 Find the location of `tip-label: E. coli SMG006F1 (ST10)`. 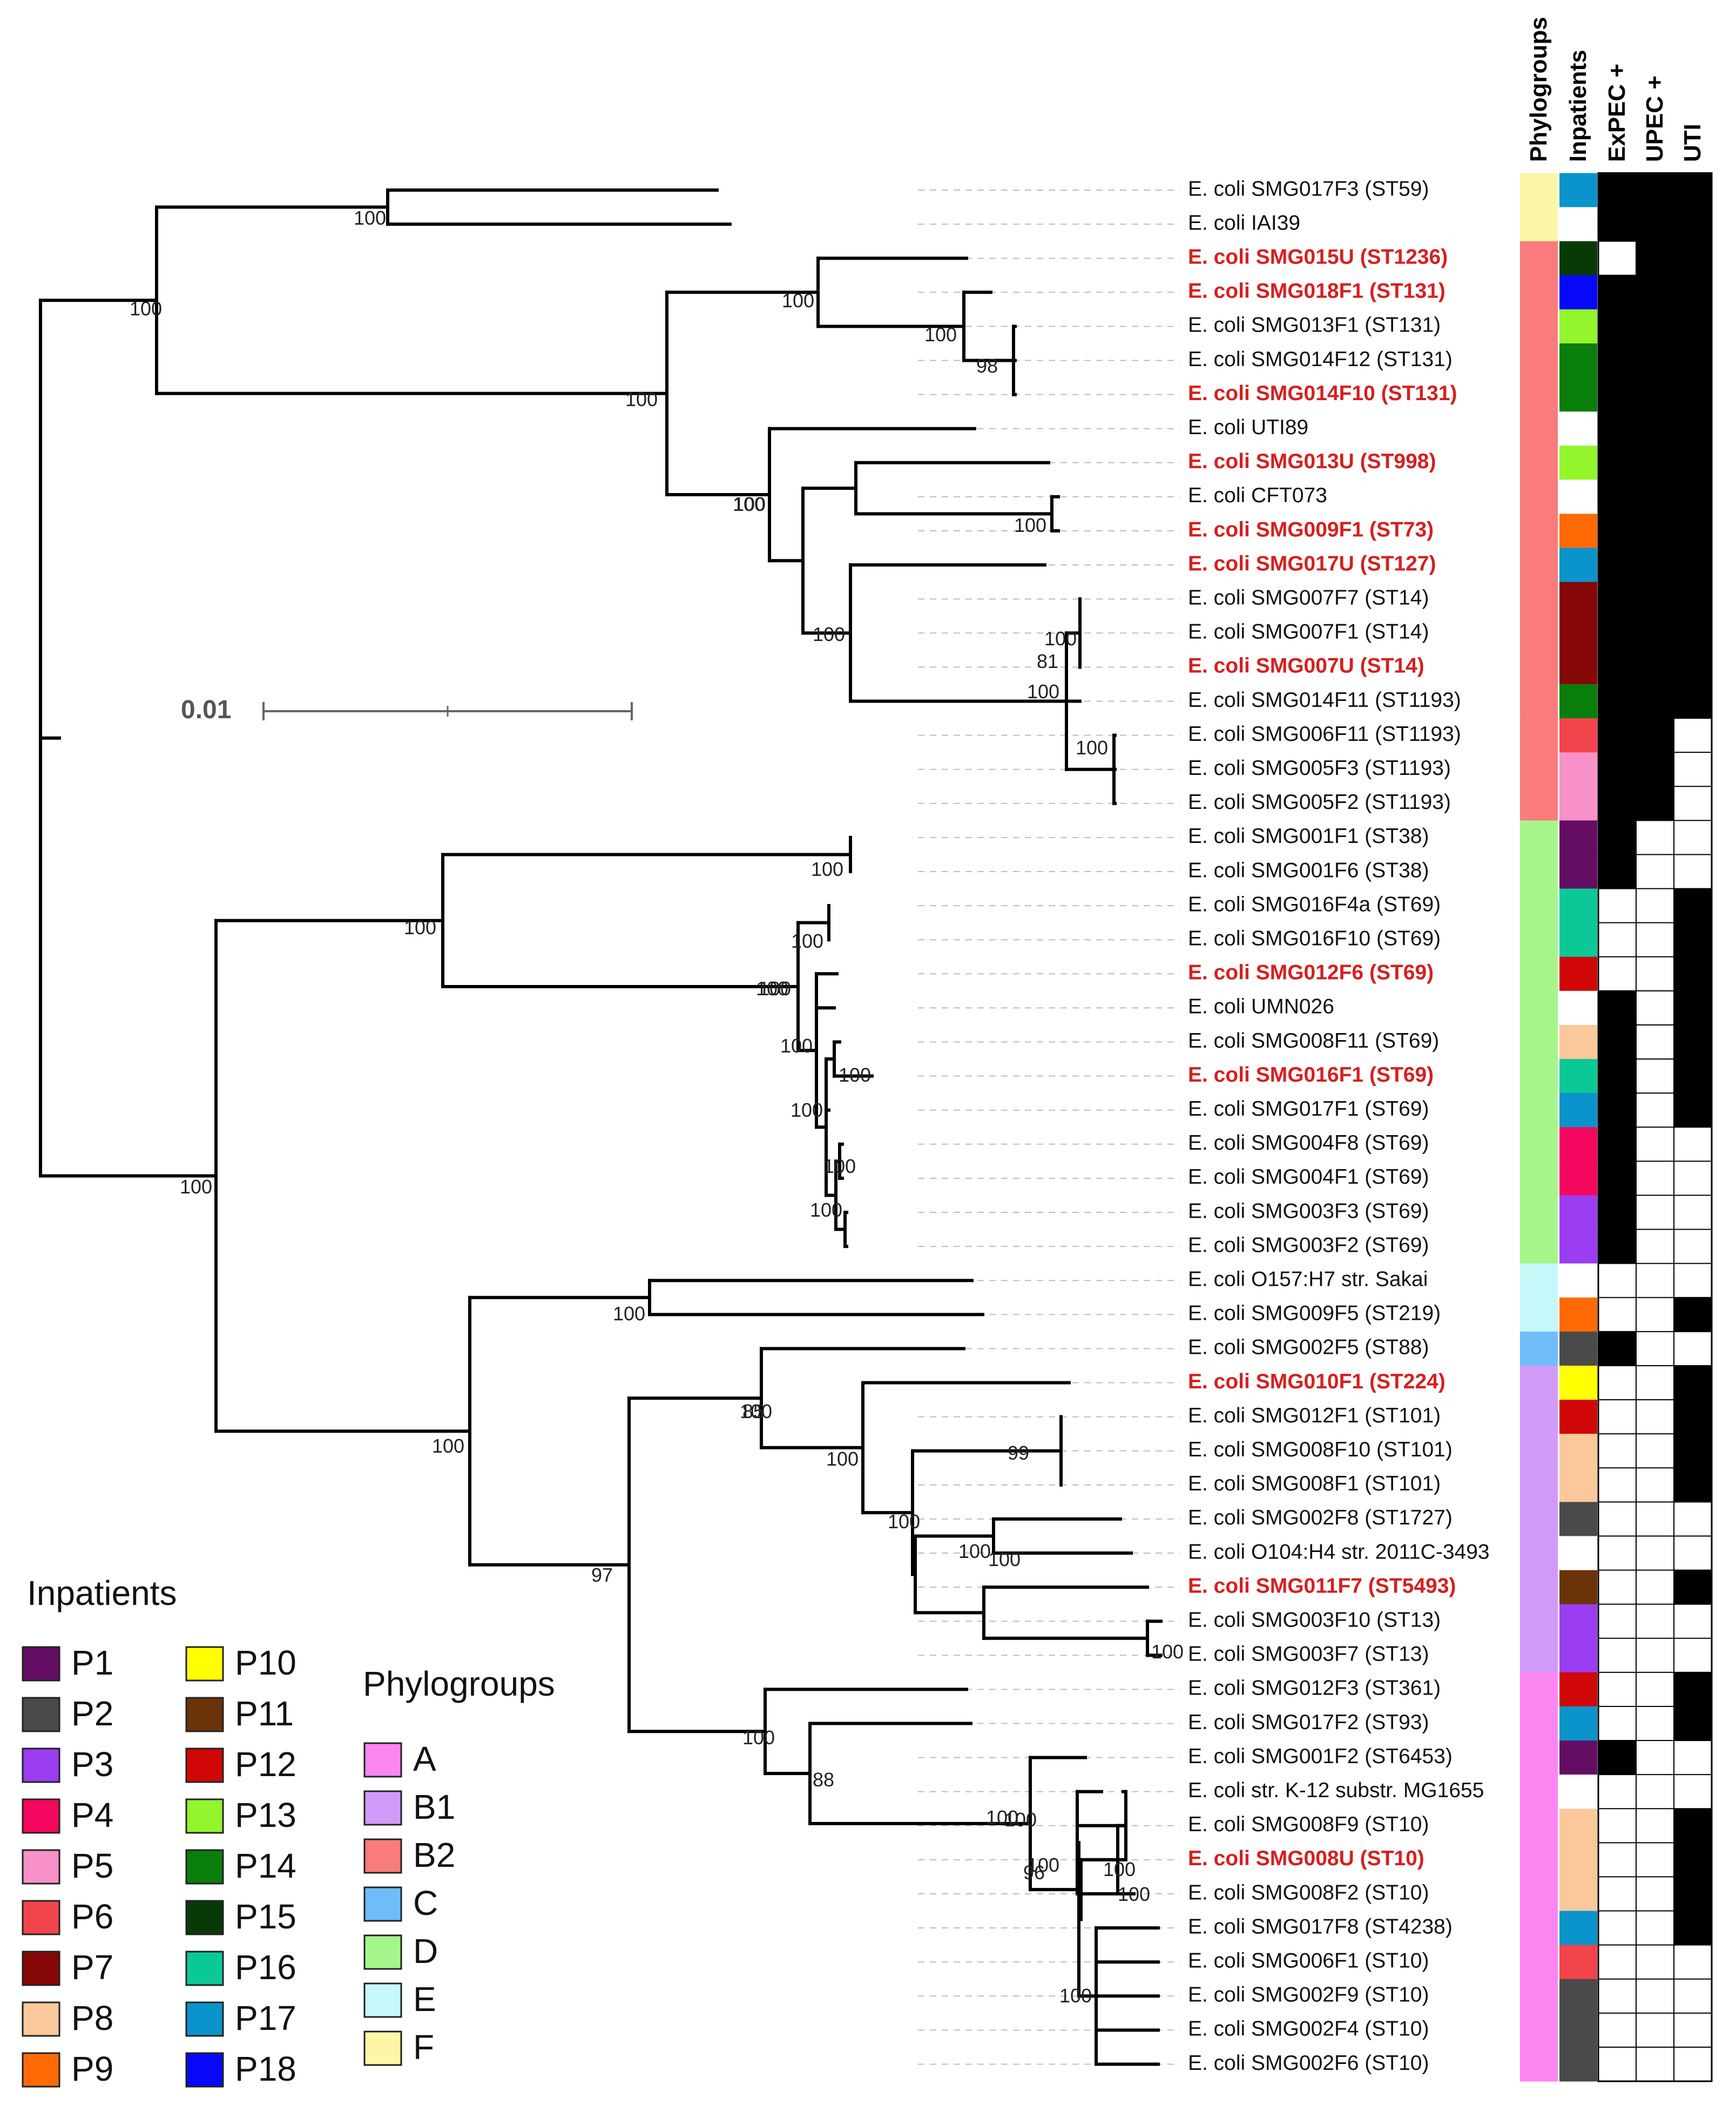

tip-label: E. coli SMG006F1 (ST10) is located at coordinates (1308, 1960).